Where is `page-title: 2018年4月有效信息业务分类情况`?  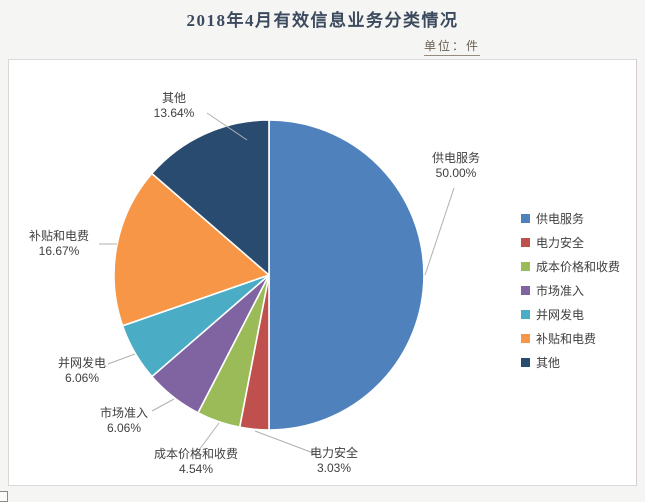 page-title: 2018年4月有效信息业务分类情况 is located at coordinates (322, 20).